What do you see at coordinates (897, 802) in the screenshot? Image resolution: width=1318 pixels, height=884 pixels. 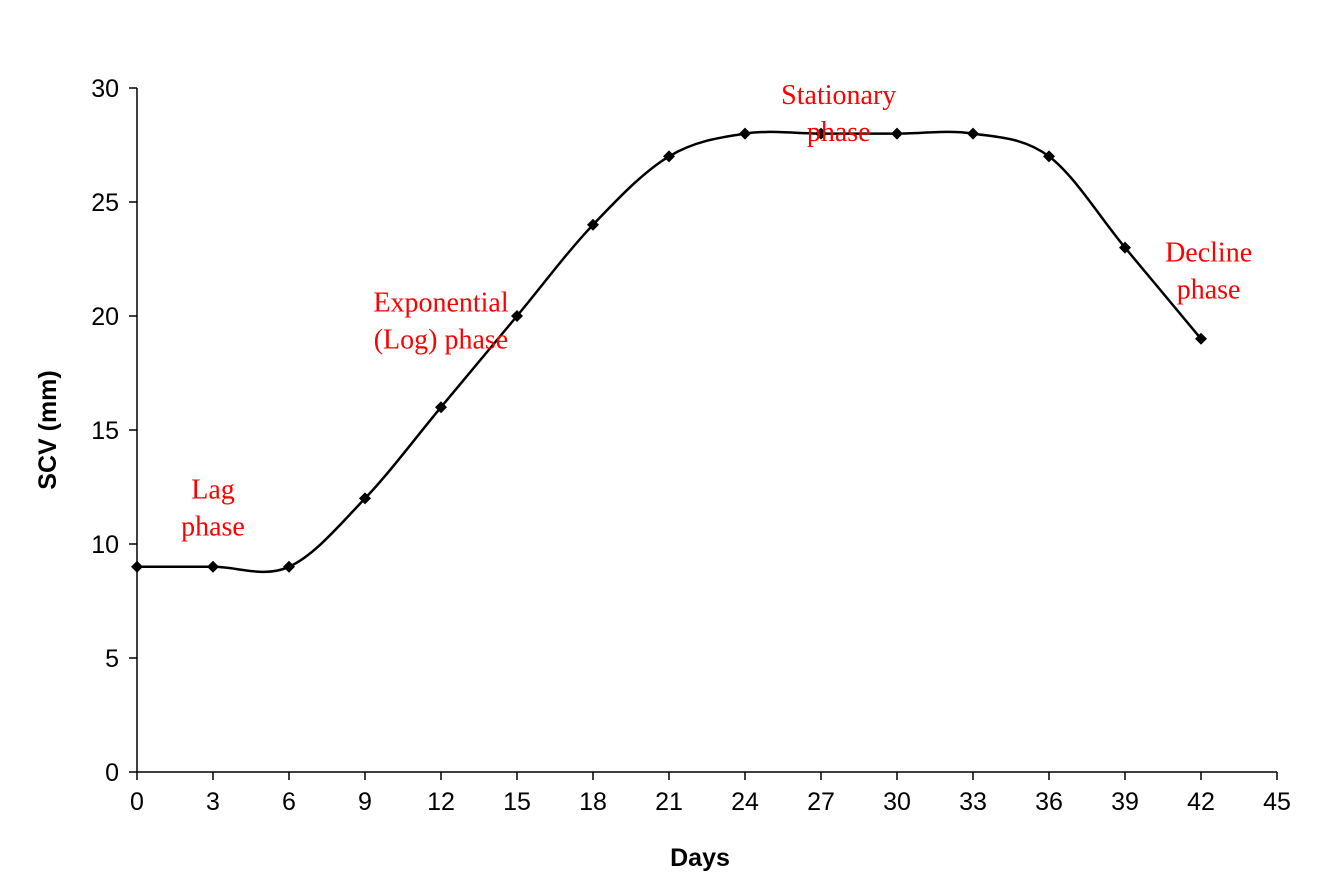 I see `x-tick-label: 30` at bounding box center [897, 802].